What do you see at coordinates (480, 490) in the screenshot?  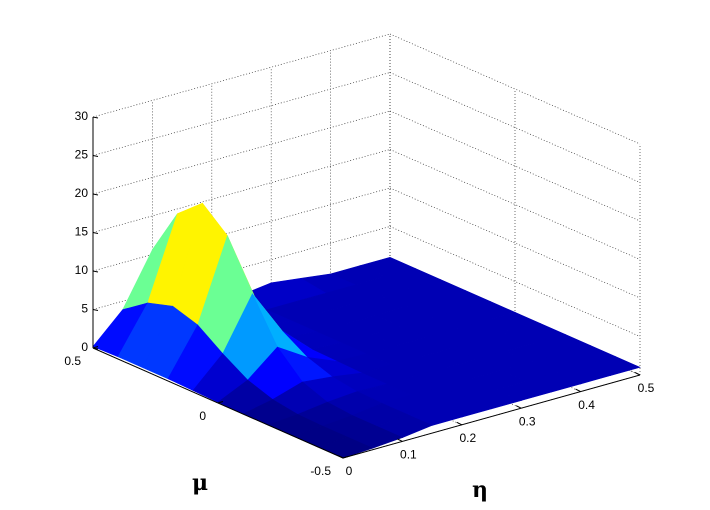 I see `x-axis-label: η` at bounding box center [480, 490].